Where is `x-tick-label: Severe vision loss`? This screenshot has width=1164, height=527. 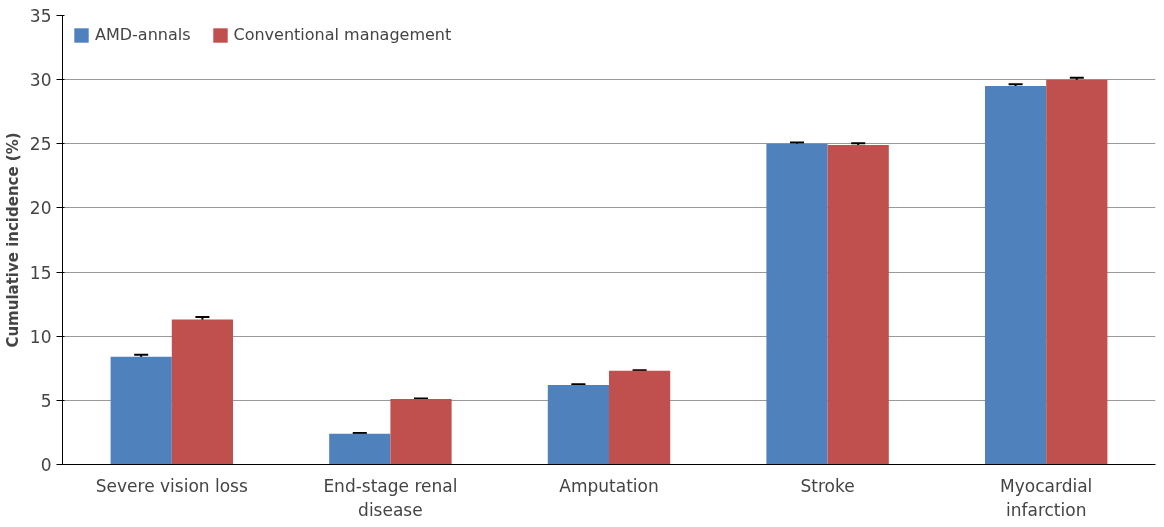 x-tick-label: Severe vision loss is located at coordinates (171, 485).